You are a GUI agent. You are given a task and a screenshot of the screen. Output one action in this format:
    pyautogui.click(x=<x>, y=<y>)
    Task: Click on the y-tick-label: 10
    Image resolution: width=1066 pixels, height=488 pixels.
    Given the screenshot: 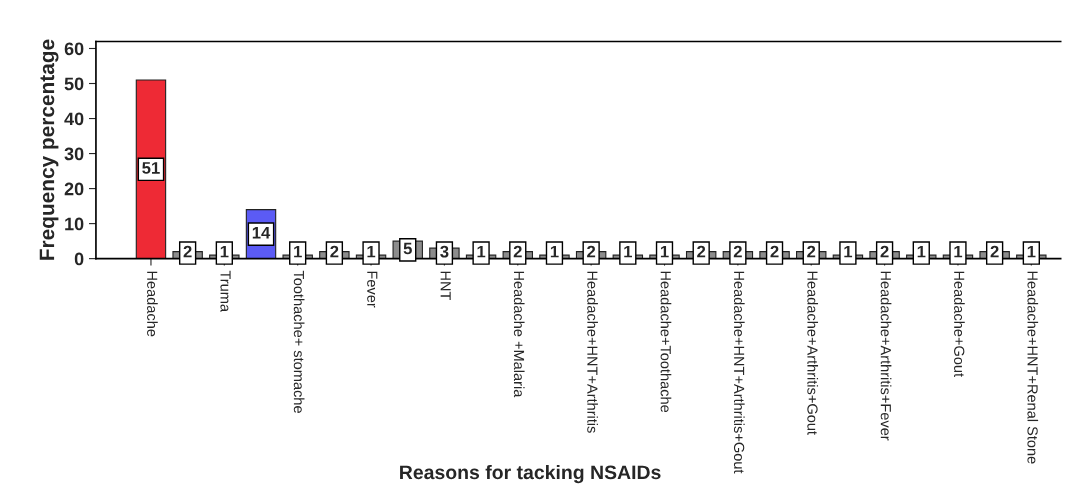 What is the action you would take?
    pyautogui.click(x=74, y=224)
    